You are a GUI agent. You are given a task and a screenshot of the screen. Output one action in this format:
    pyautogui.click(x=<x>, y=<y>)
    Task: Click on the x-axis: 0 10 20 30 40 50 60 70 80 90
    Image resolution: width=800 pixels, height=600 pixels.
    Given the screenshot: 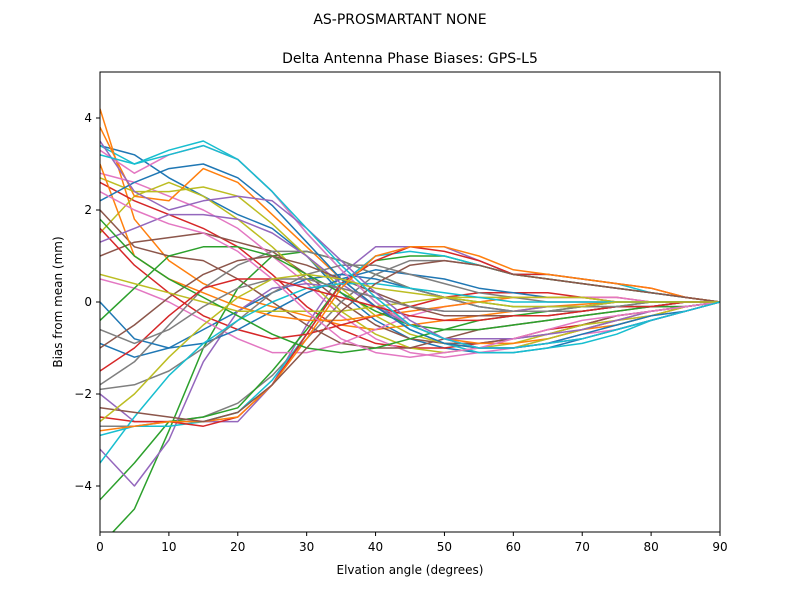 What is the action you would take?
    pyautogui.click(x=412, y=543)
    